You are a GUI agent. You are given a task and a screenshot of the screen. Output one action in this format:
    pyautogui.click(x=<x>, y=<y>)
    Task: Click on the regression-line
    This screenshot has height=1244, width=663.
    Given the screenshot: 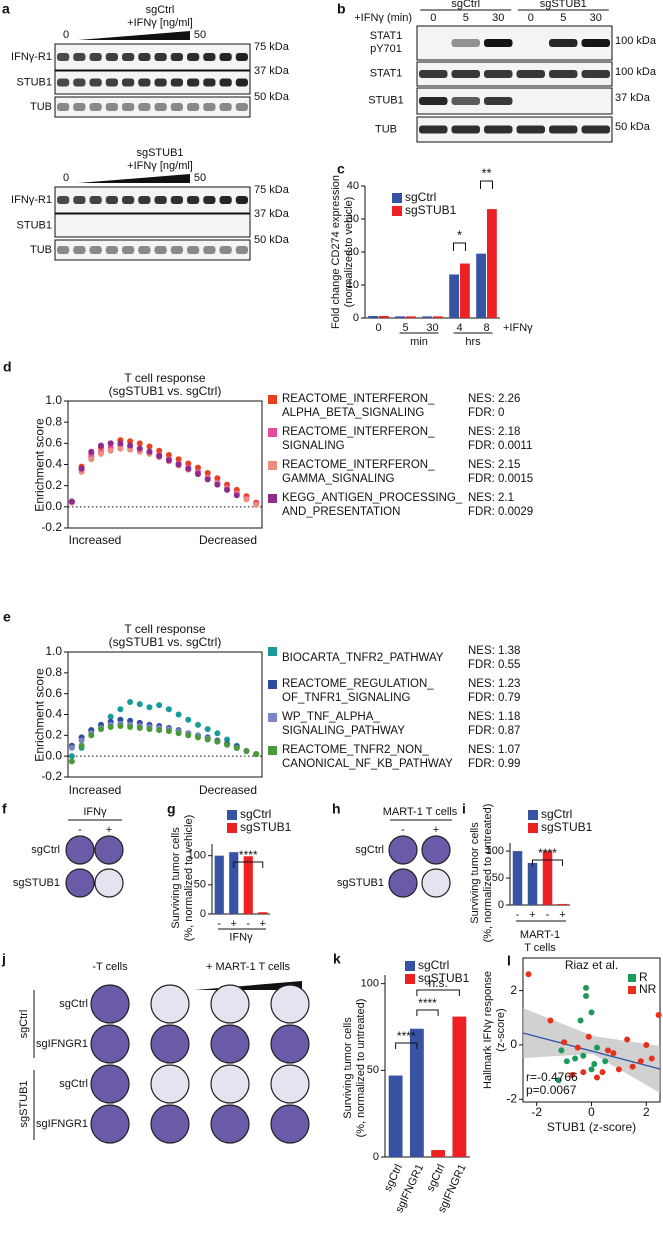 What is the action you would take?
    pyautogui.click(x=591, y=1051)
    